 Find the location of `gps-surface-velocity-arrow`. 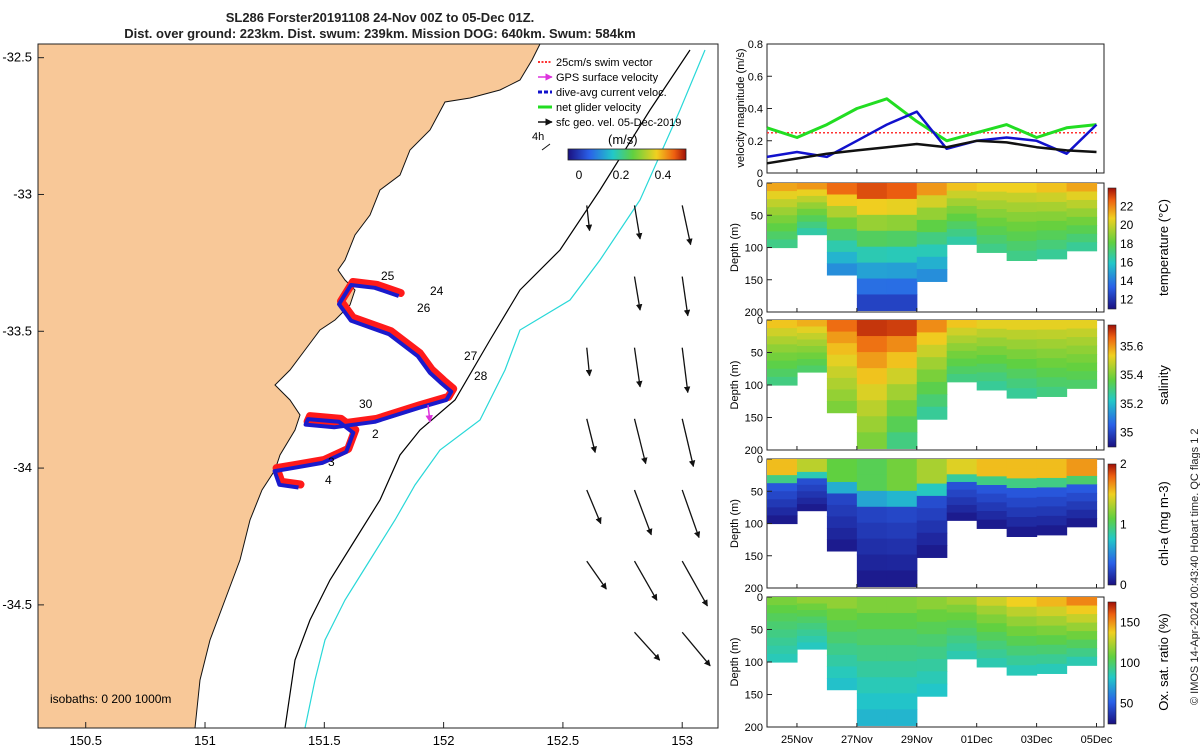

gps-surface-velocity-arrow is located at coordinates (429, 413).